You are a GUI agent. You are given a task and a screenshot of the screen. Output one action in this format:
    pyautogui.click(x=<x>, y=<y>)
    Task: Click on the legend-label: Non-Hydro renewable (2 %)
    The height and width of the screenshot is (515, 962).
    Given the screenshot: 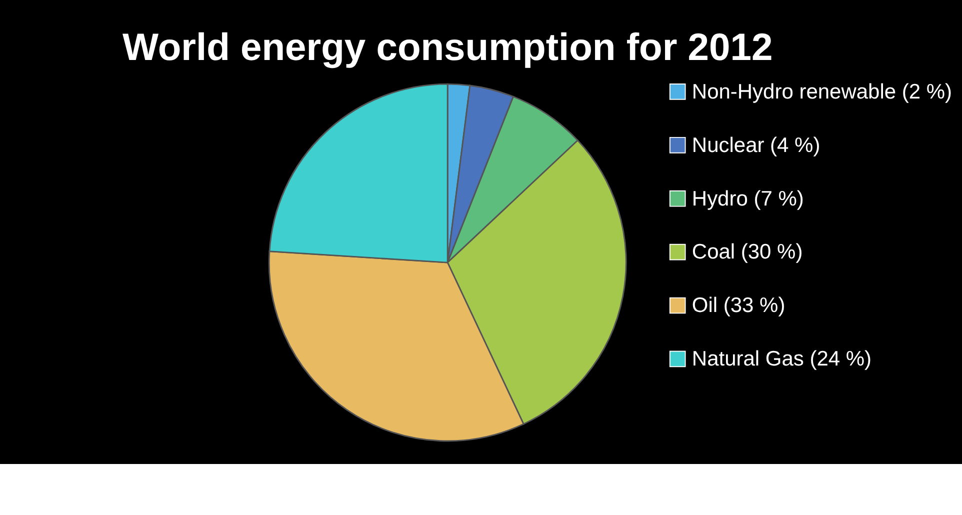 What is the action you would take?
    pyautogui.click(x=822, y=92)
    